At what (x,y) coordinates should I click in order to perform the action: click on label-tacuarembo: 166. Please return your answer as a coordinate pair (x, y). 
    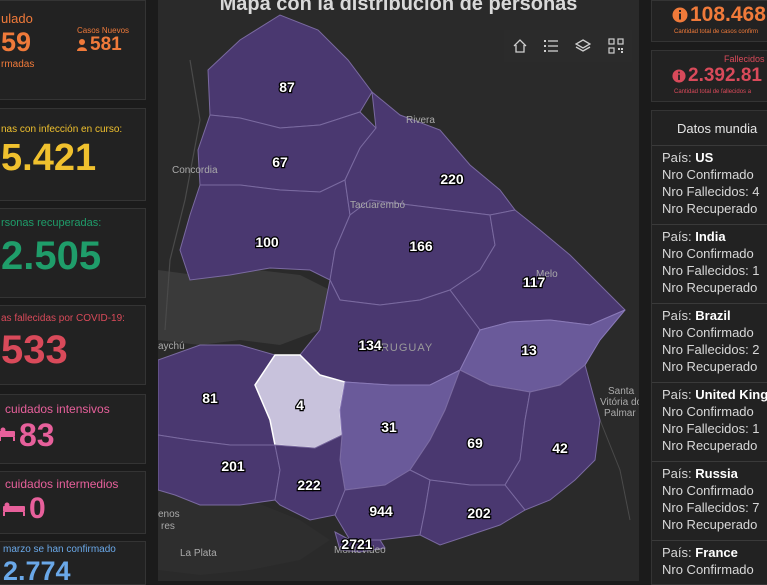
    Looking at the image, I should click on (421, 246).